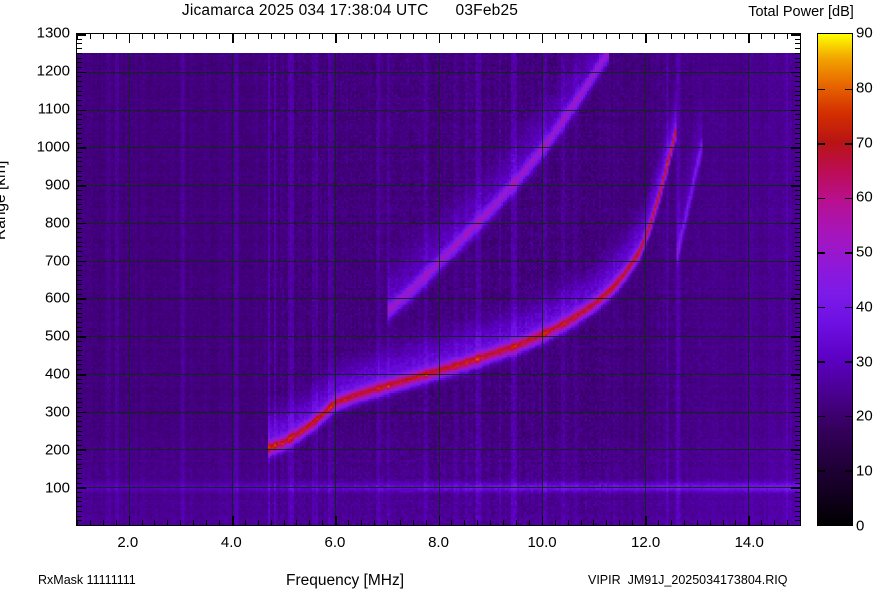 This screenshot has height=595, width=884. What do you see at coordinates (870, 280) in the screenshot?
I see `colorbar-tick-labels: 0 10 20 30 40 50 60 70 80 90` at bounding box center [870, 280].